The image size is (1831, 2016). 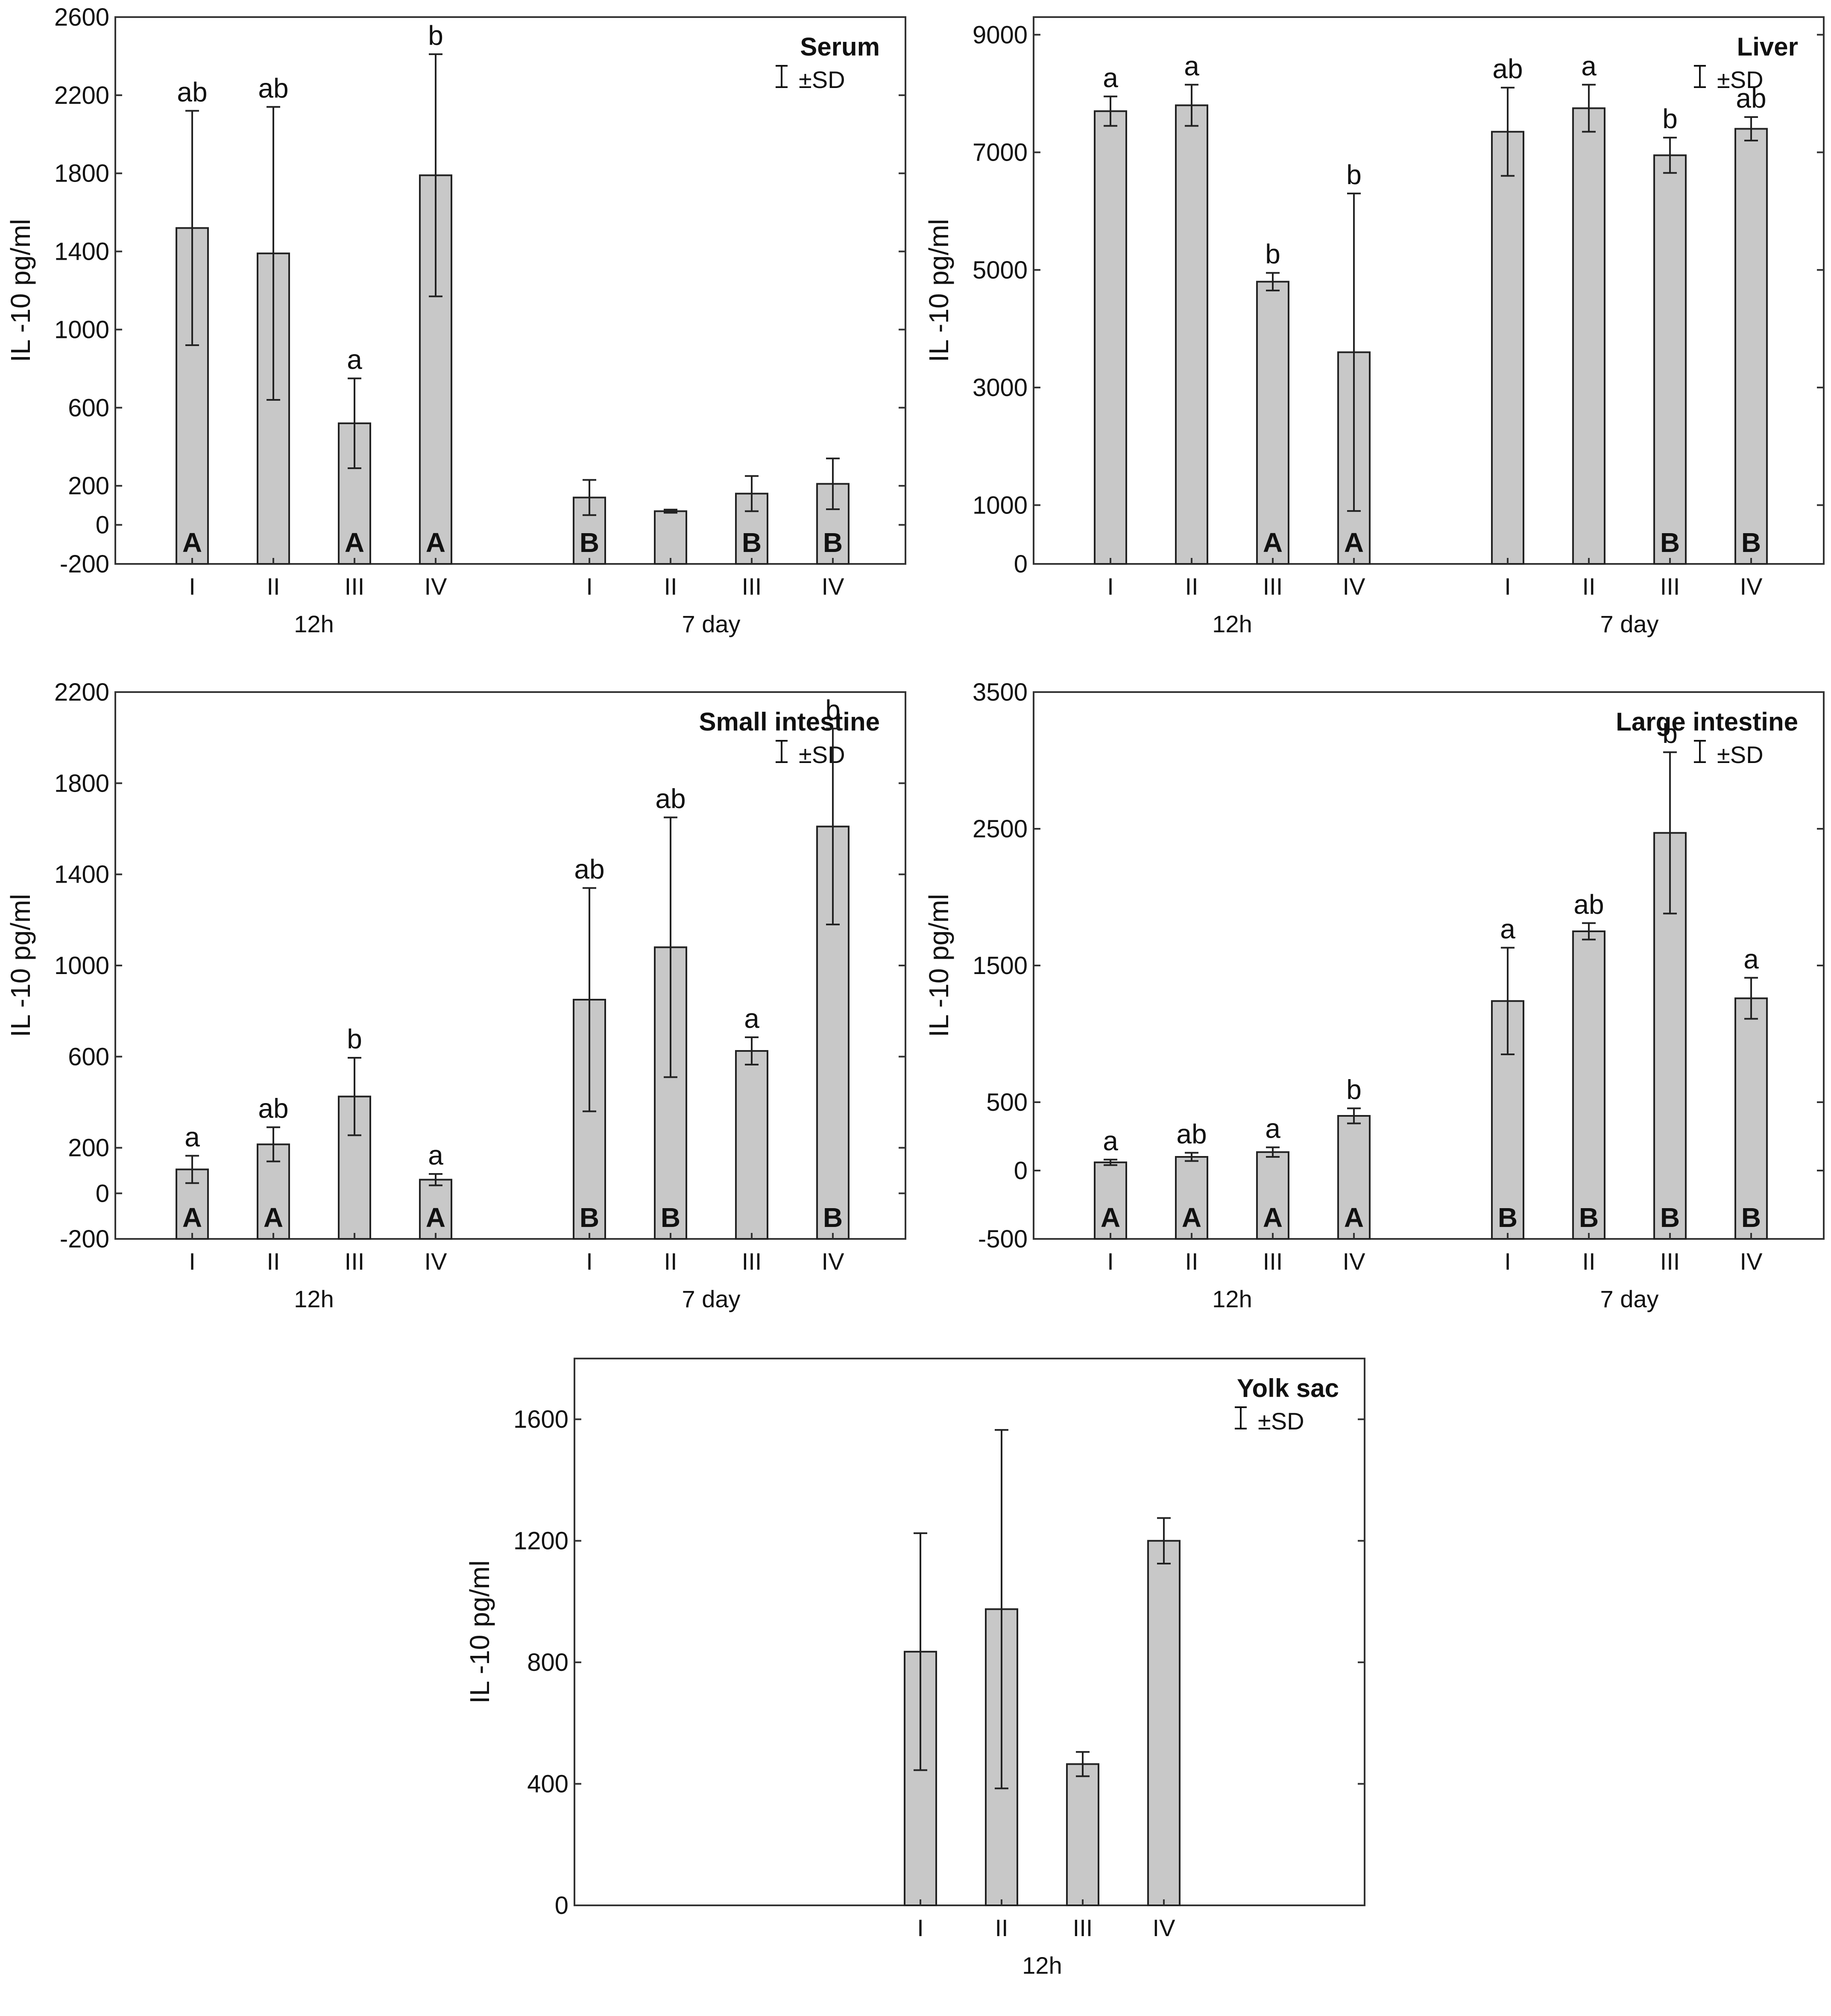 What do you see at coordinates (88, 408) in the screenshot?
I see `y-tick-label: 600` at bounding box center [88, 408].